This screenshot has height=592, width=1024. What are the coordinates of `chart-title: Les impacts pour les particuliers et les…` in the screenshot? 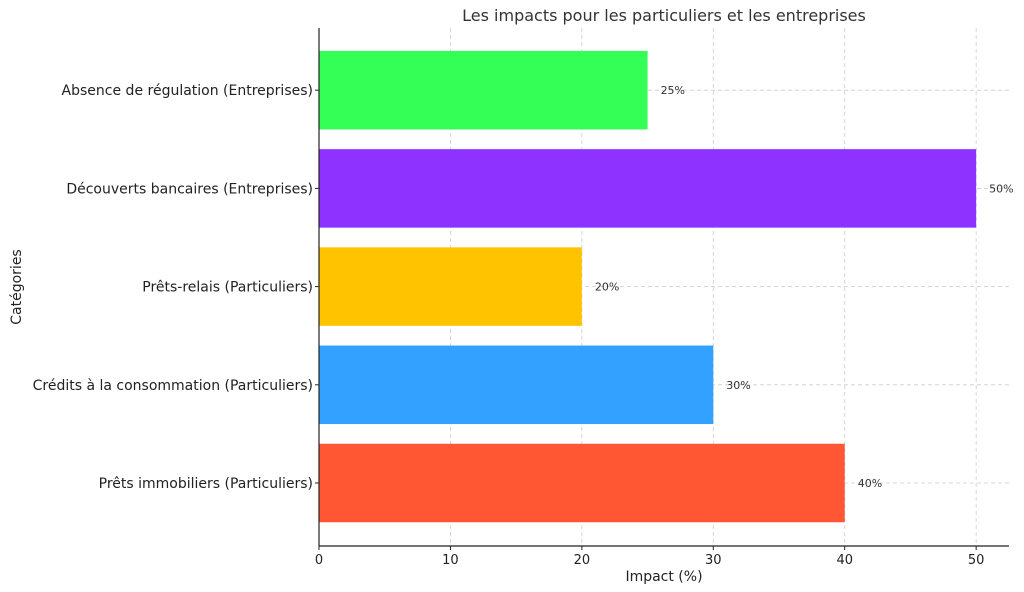 It's located at (664, 15).